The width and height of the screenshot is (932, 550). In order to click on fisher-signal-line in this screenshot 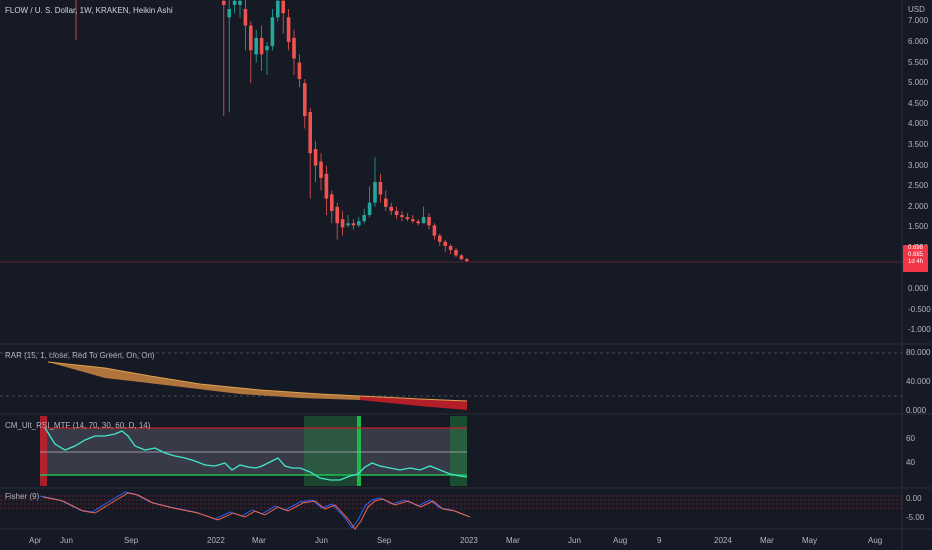, I will do `click(253, 510)`.